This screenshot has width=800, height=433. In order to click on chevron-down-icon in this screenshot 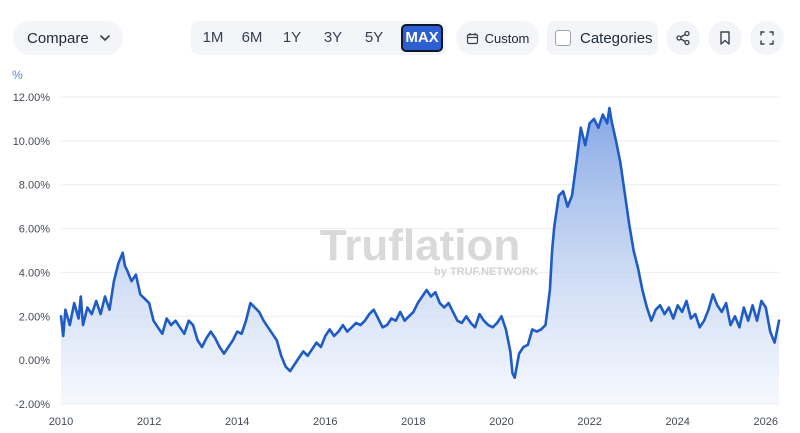, I will do `click(104, 38)`.